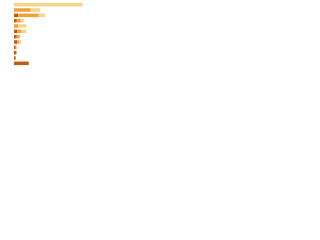 Image resolution: width=320 pixels, height=240 pixels. I want to click on chart, so click(48, 34).